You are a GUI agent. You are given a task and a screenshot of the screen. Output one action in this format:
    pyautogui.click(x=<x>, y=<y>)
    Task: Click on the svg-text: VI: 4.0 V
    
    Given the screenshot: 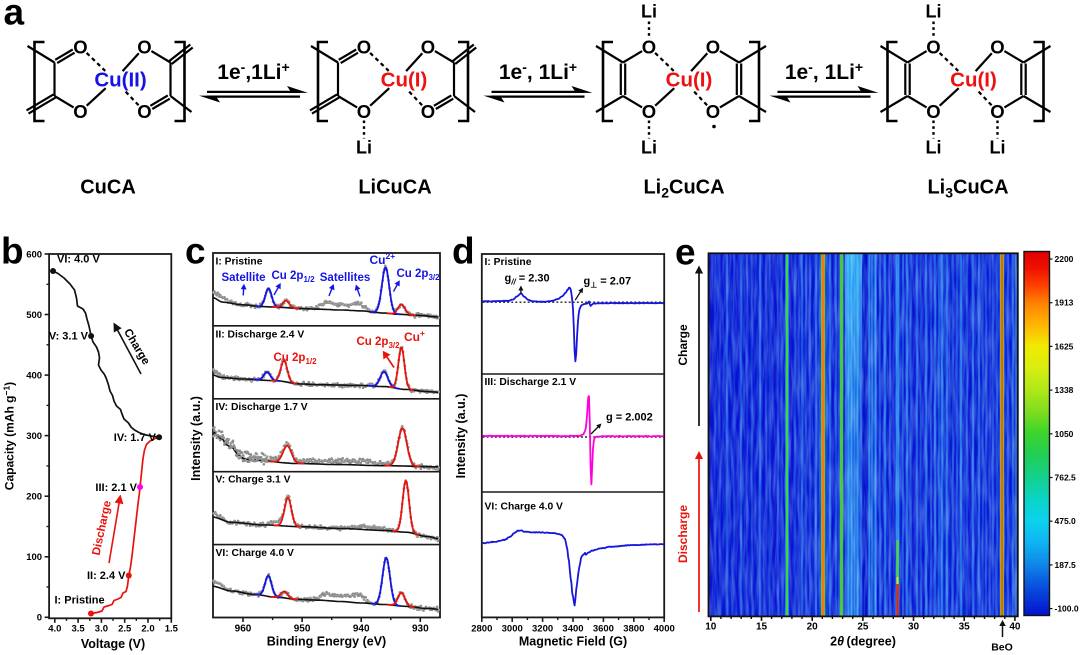 What is the action you would take?
    pyautogui.click(x=78, y=260)
    